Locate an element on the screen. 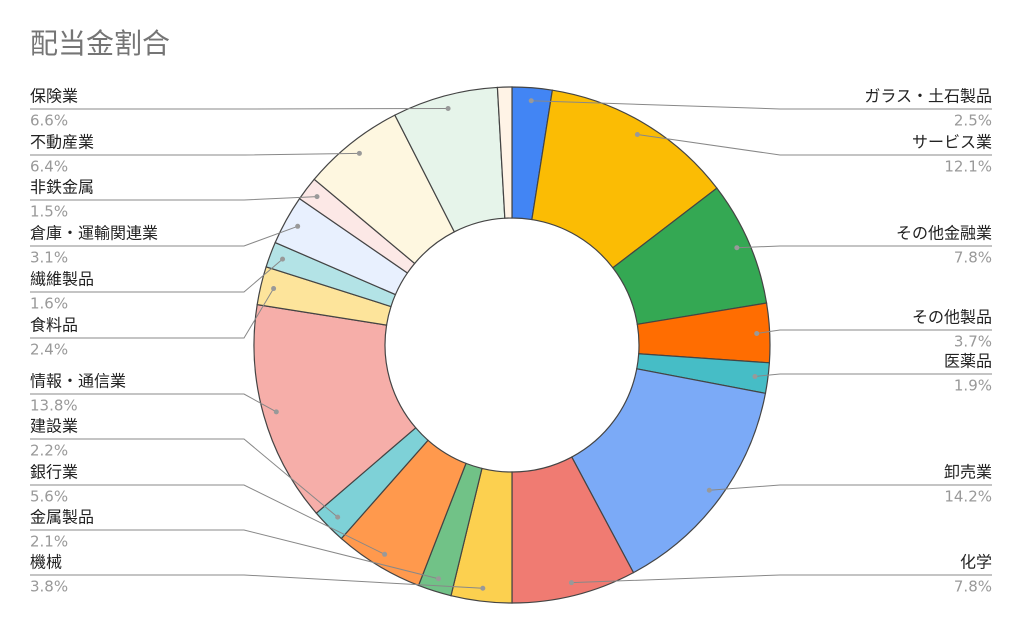 Image resolution: width=1024 pixels, height=637 pixels. slice-label: 食料品 is located at coordinates (54, 325).